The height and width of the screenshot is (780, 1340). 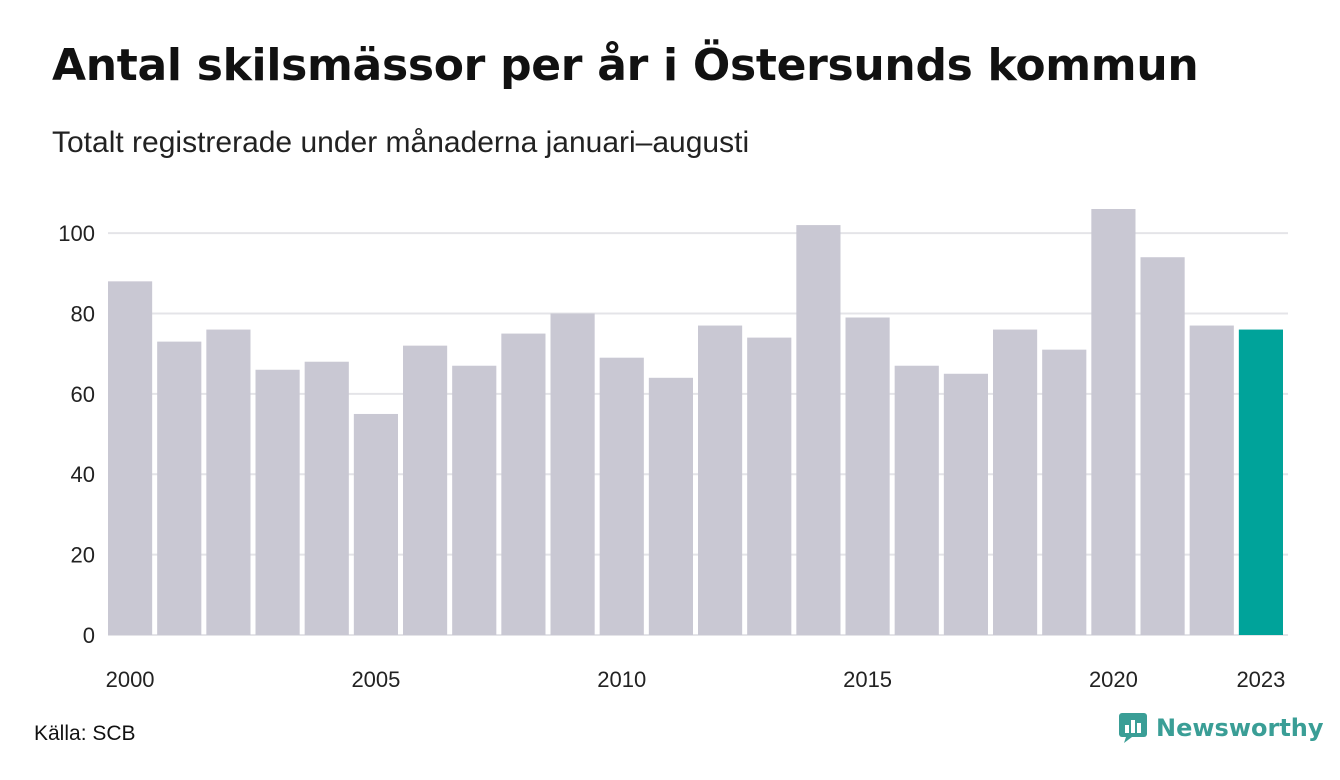 I want to click on bar-2000, so click(x=130, y=458).